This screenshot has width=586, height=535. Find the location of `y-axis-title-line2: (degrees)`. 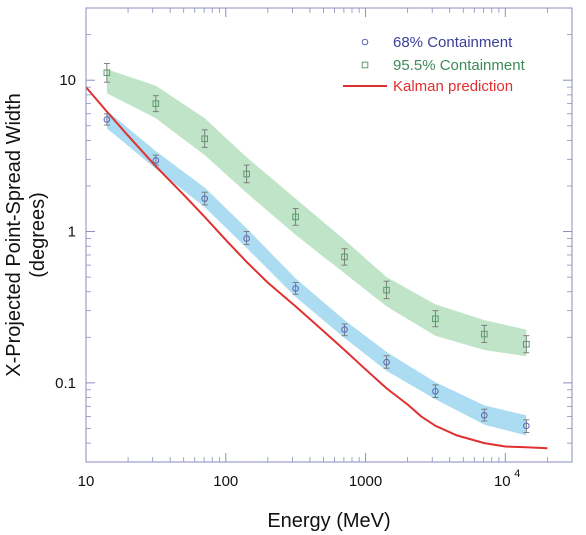

y-axis-title-line2: (degrees) is located at coordinates (38, 235).